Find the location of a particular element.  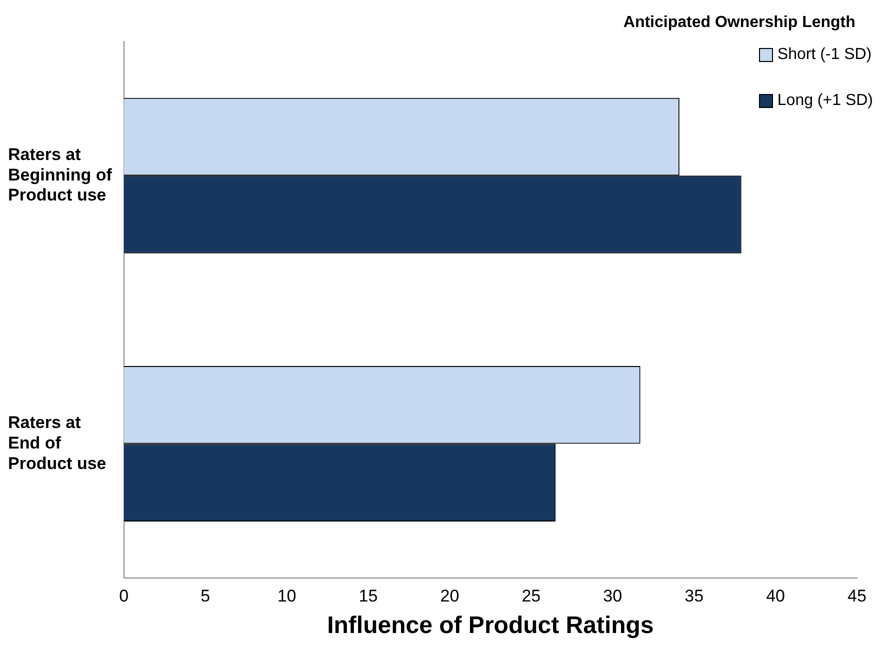

x-tick-label: 25 is located at coordinates (531, 596).